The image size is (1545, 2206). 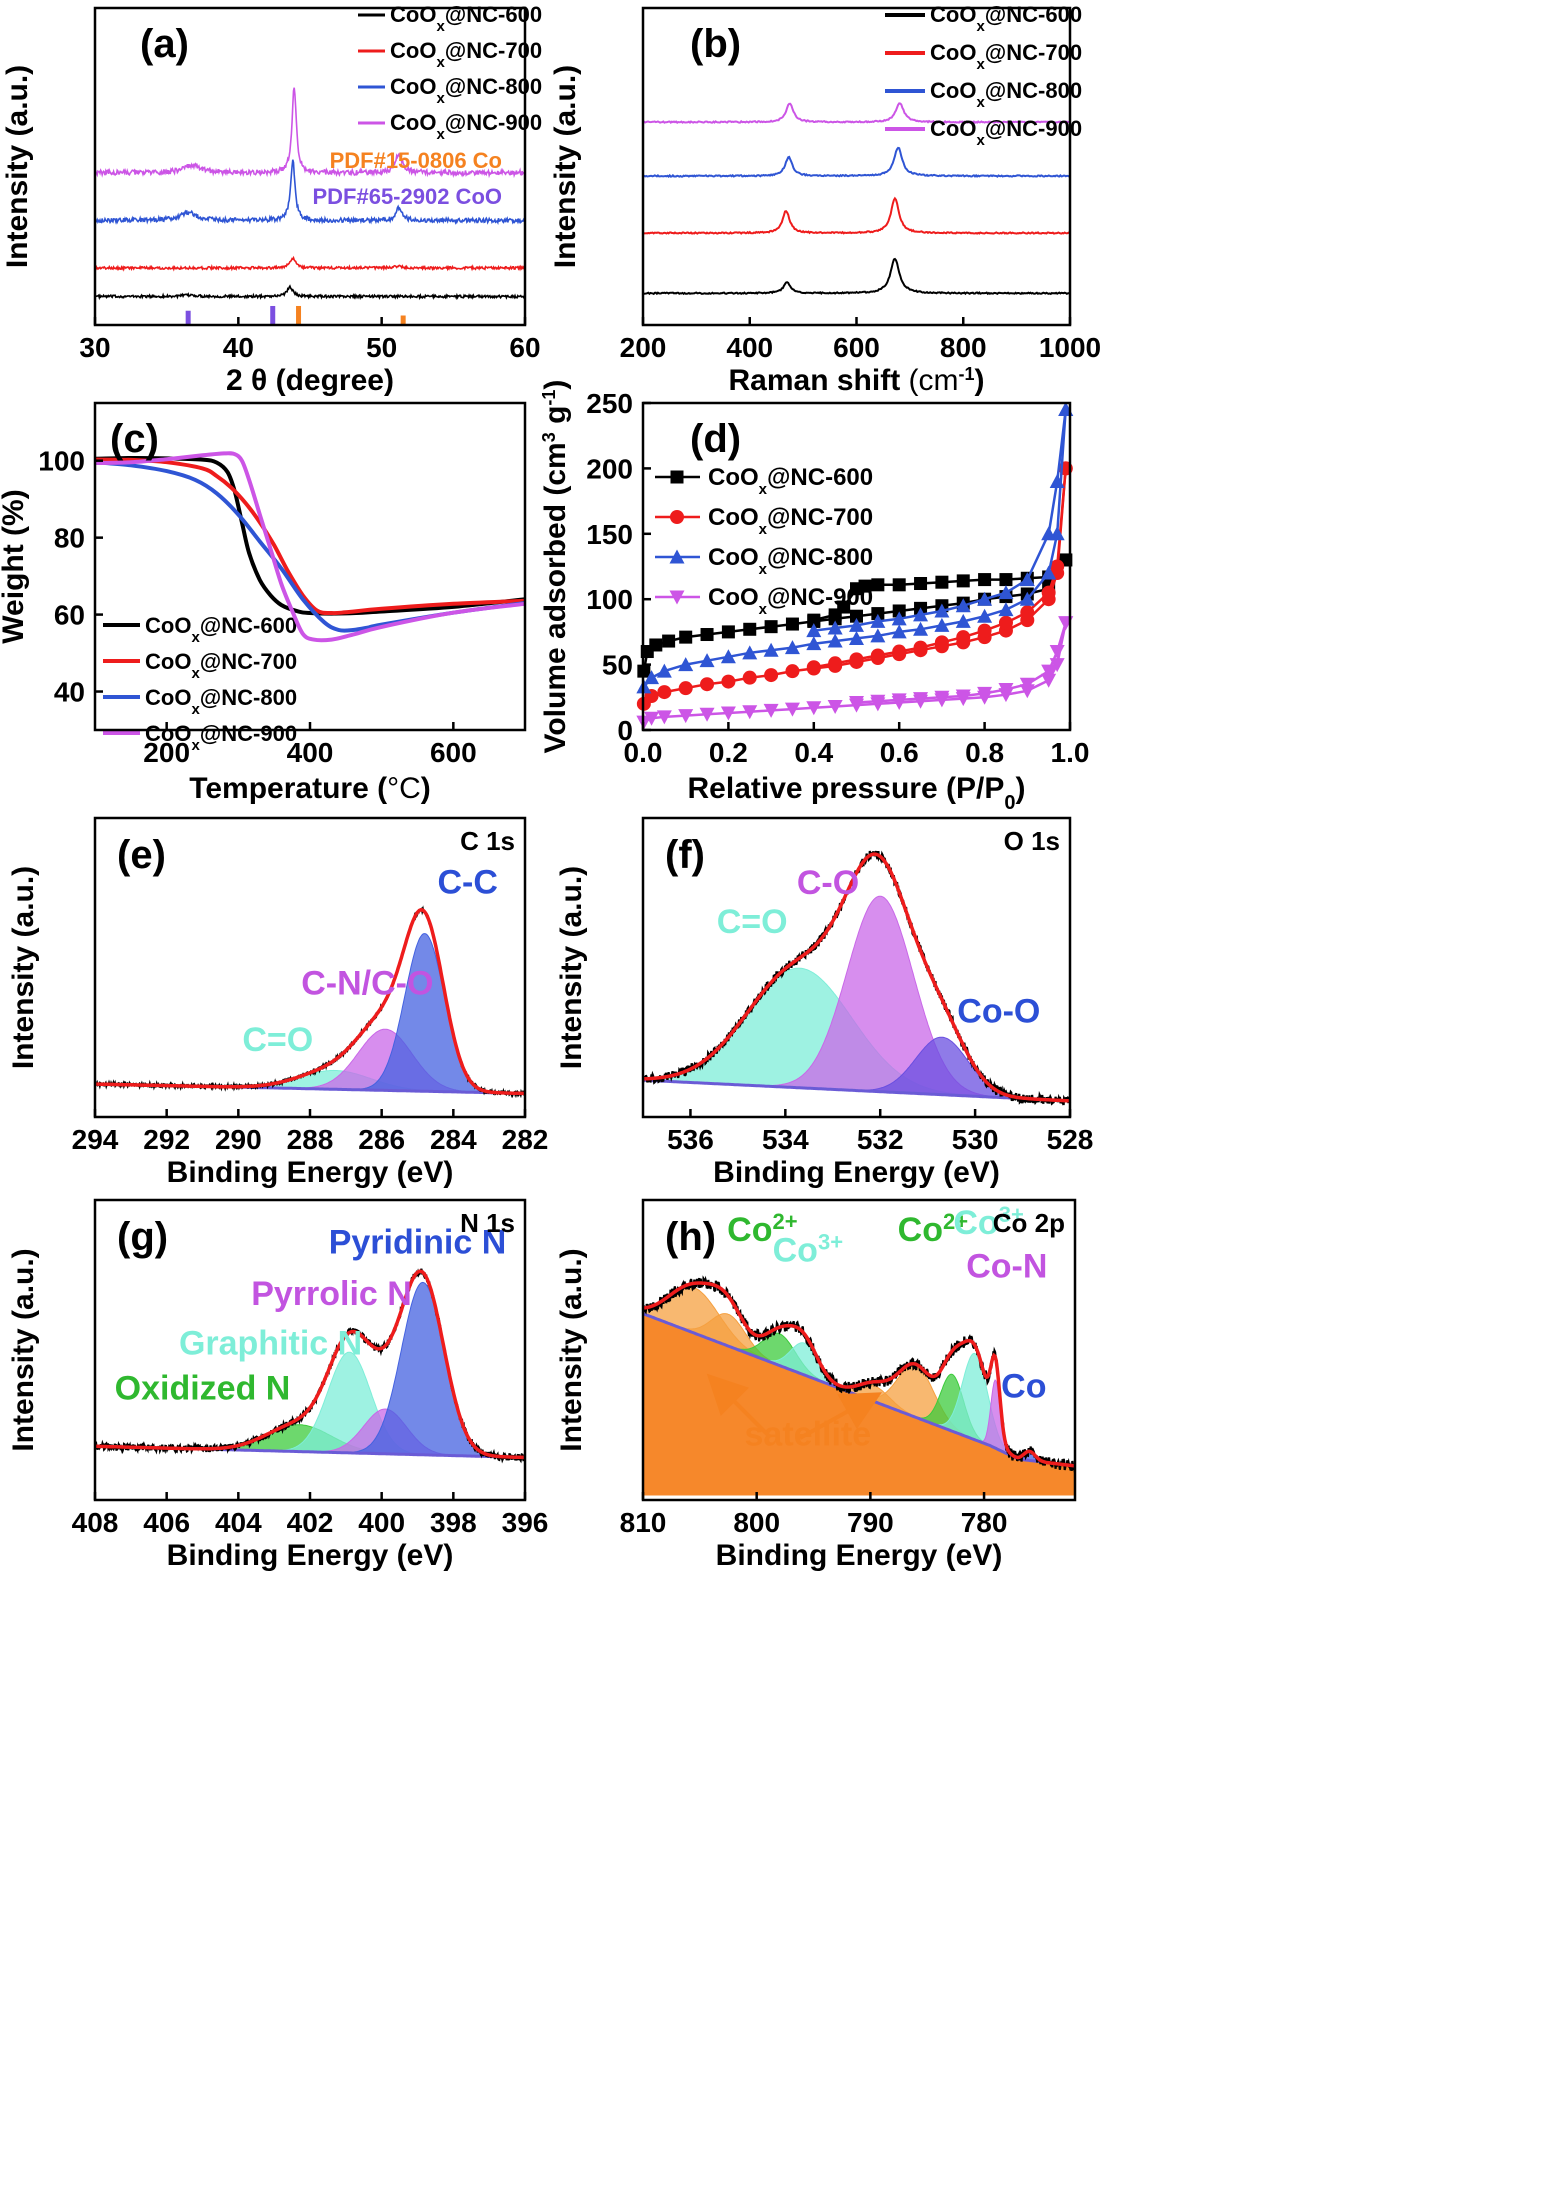 What do you see at coordinates (310, 380) in the screenshot?
I see `x-axis-title: 2 θ (degree)` at bounding box center [310, 380].